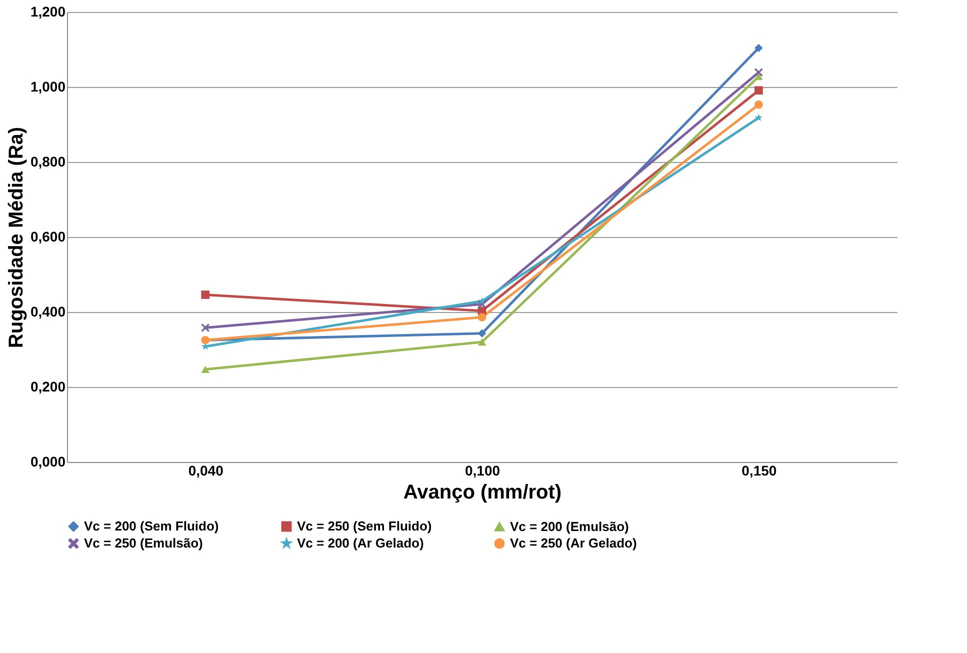  I want to click on legend-label: Vc = 200 (Emulsão), so click(569, 526).